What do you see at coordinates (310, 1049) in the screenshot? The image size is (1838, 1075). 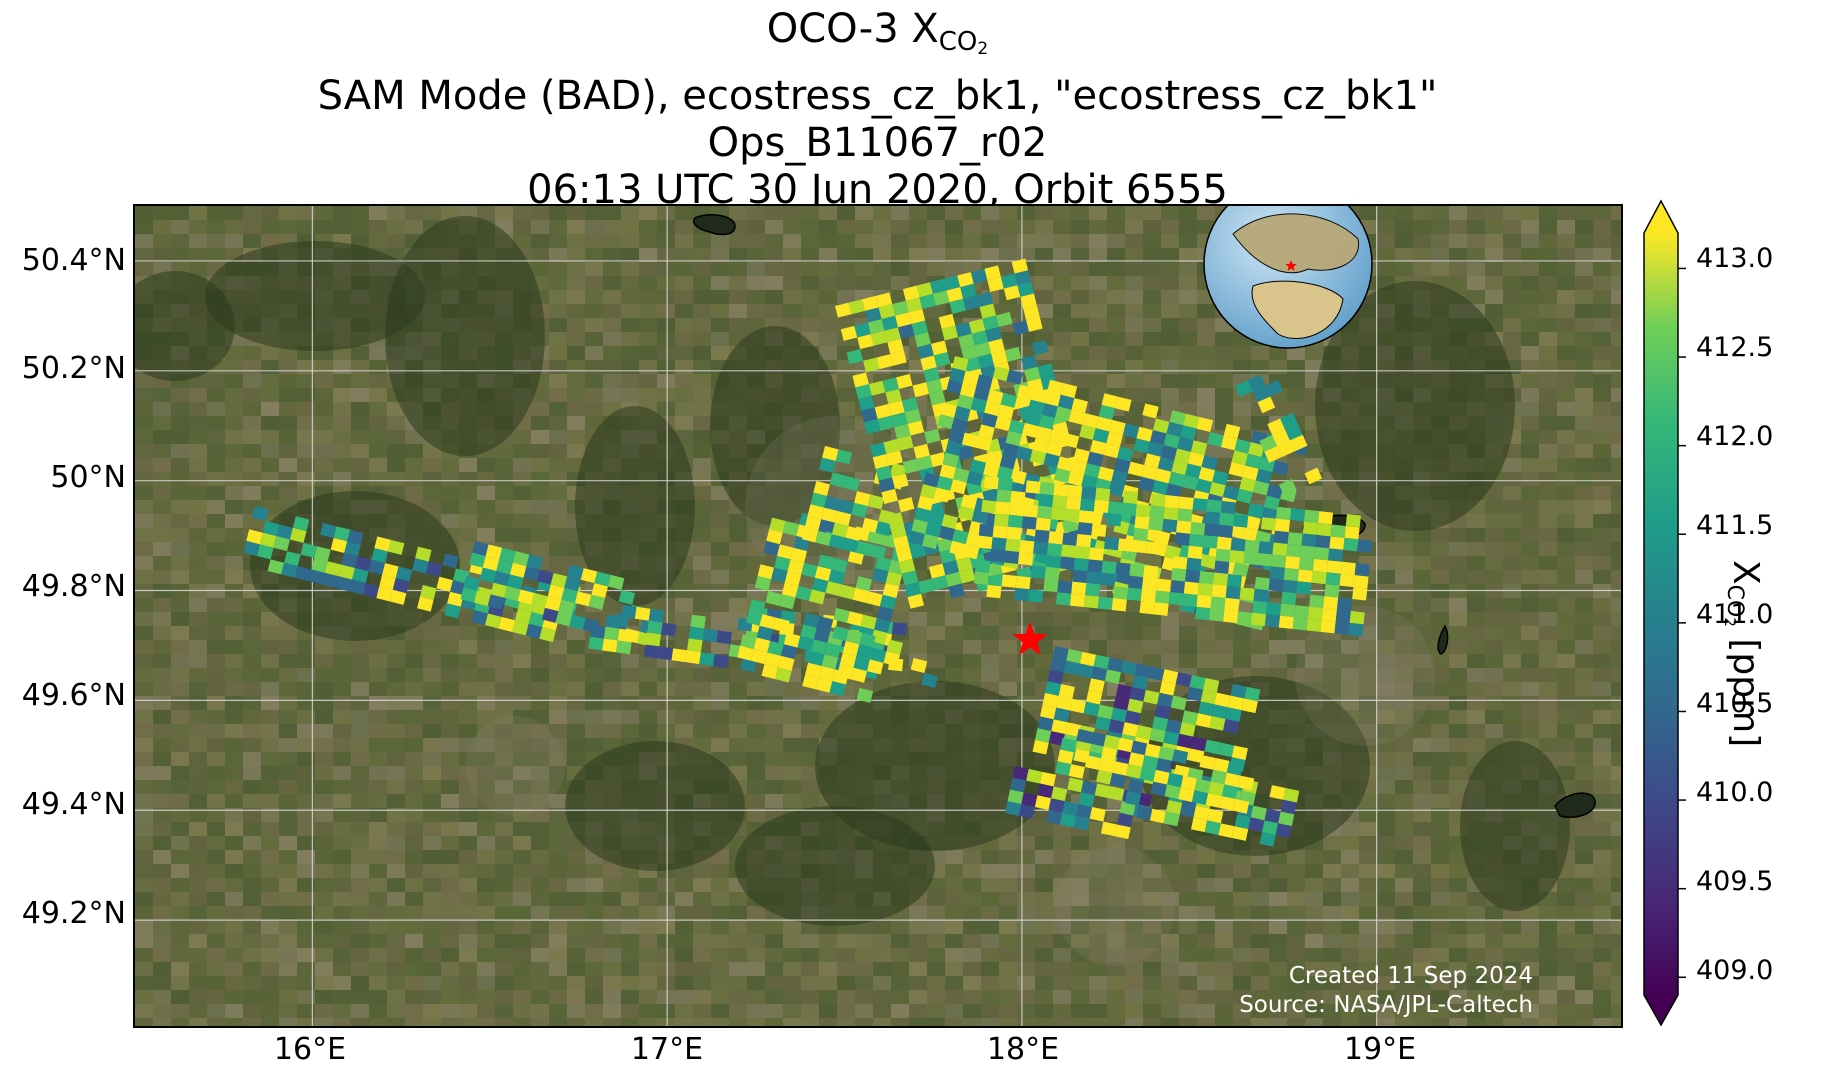 I see `lon-tick-label: 16°E` at bounding box center [310, 1049].